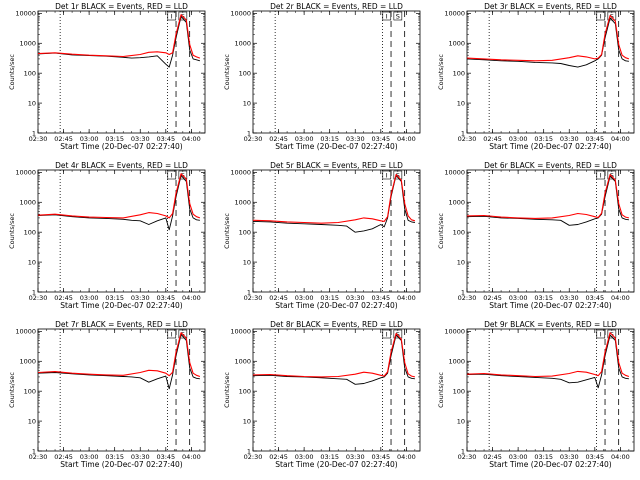 The image size is (640, 480). Describe the element at coordinates (121, 6) in the screenshot. I see `panel-title: Det 1r BLACK = Events, RED = LLD` at that location.